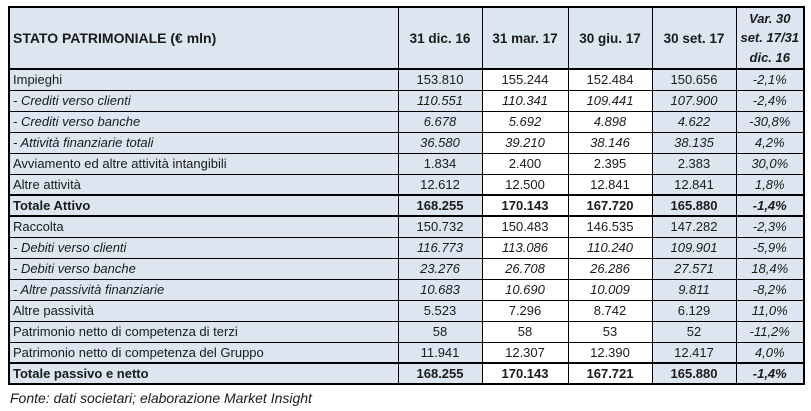  I want to click on cell-value: 110.341, so click(525, 100).